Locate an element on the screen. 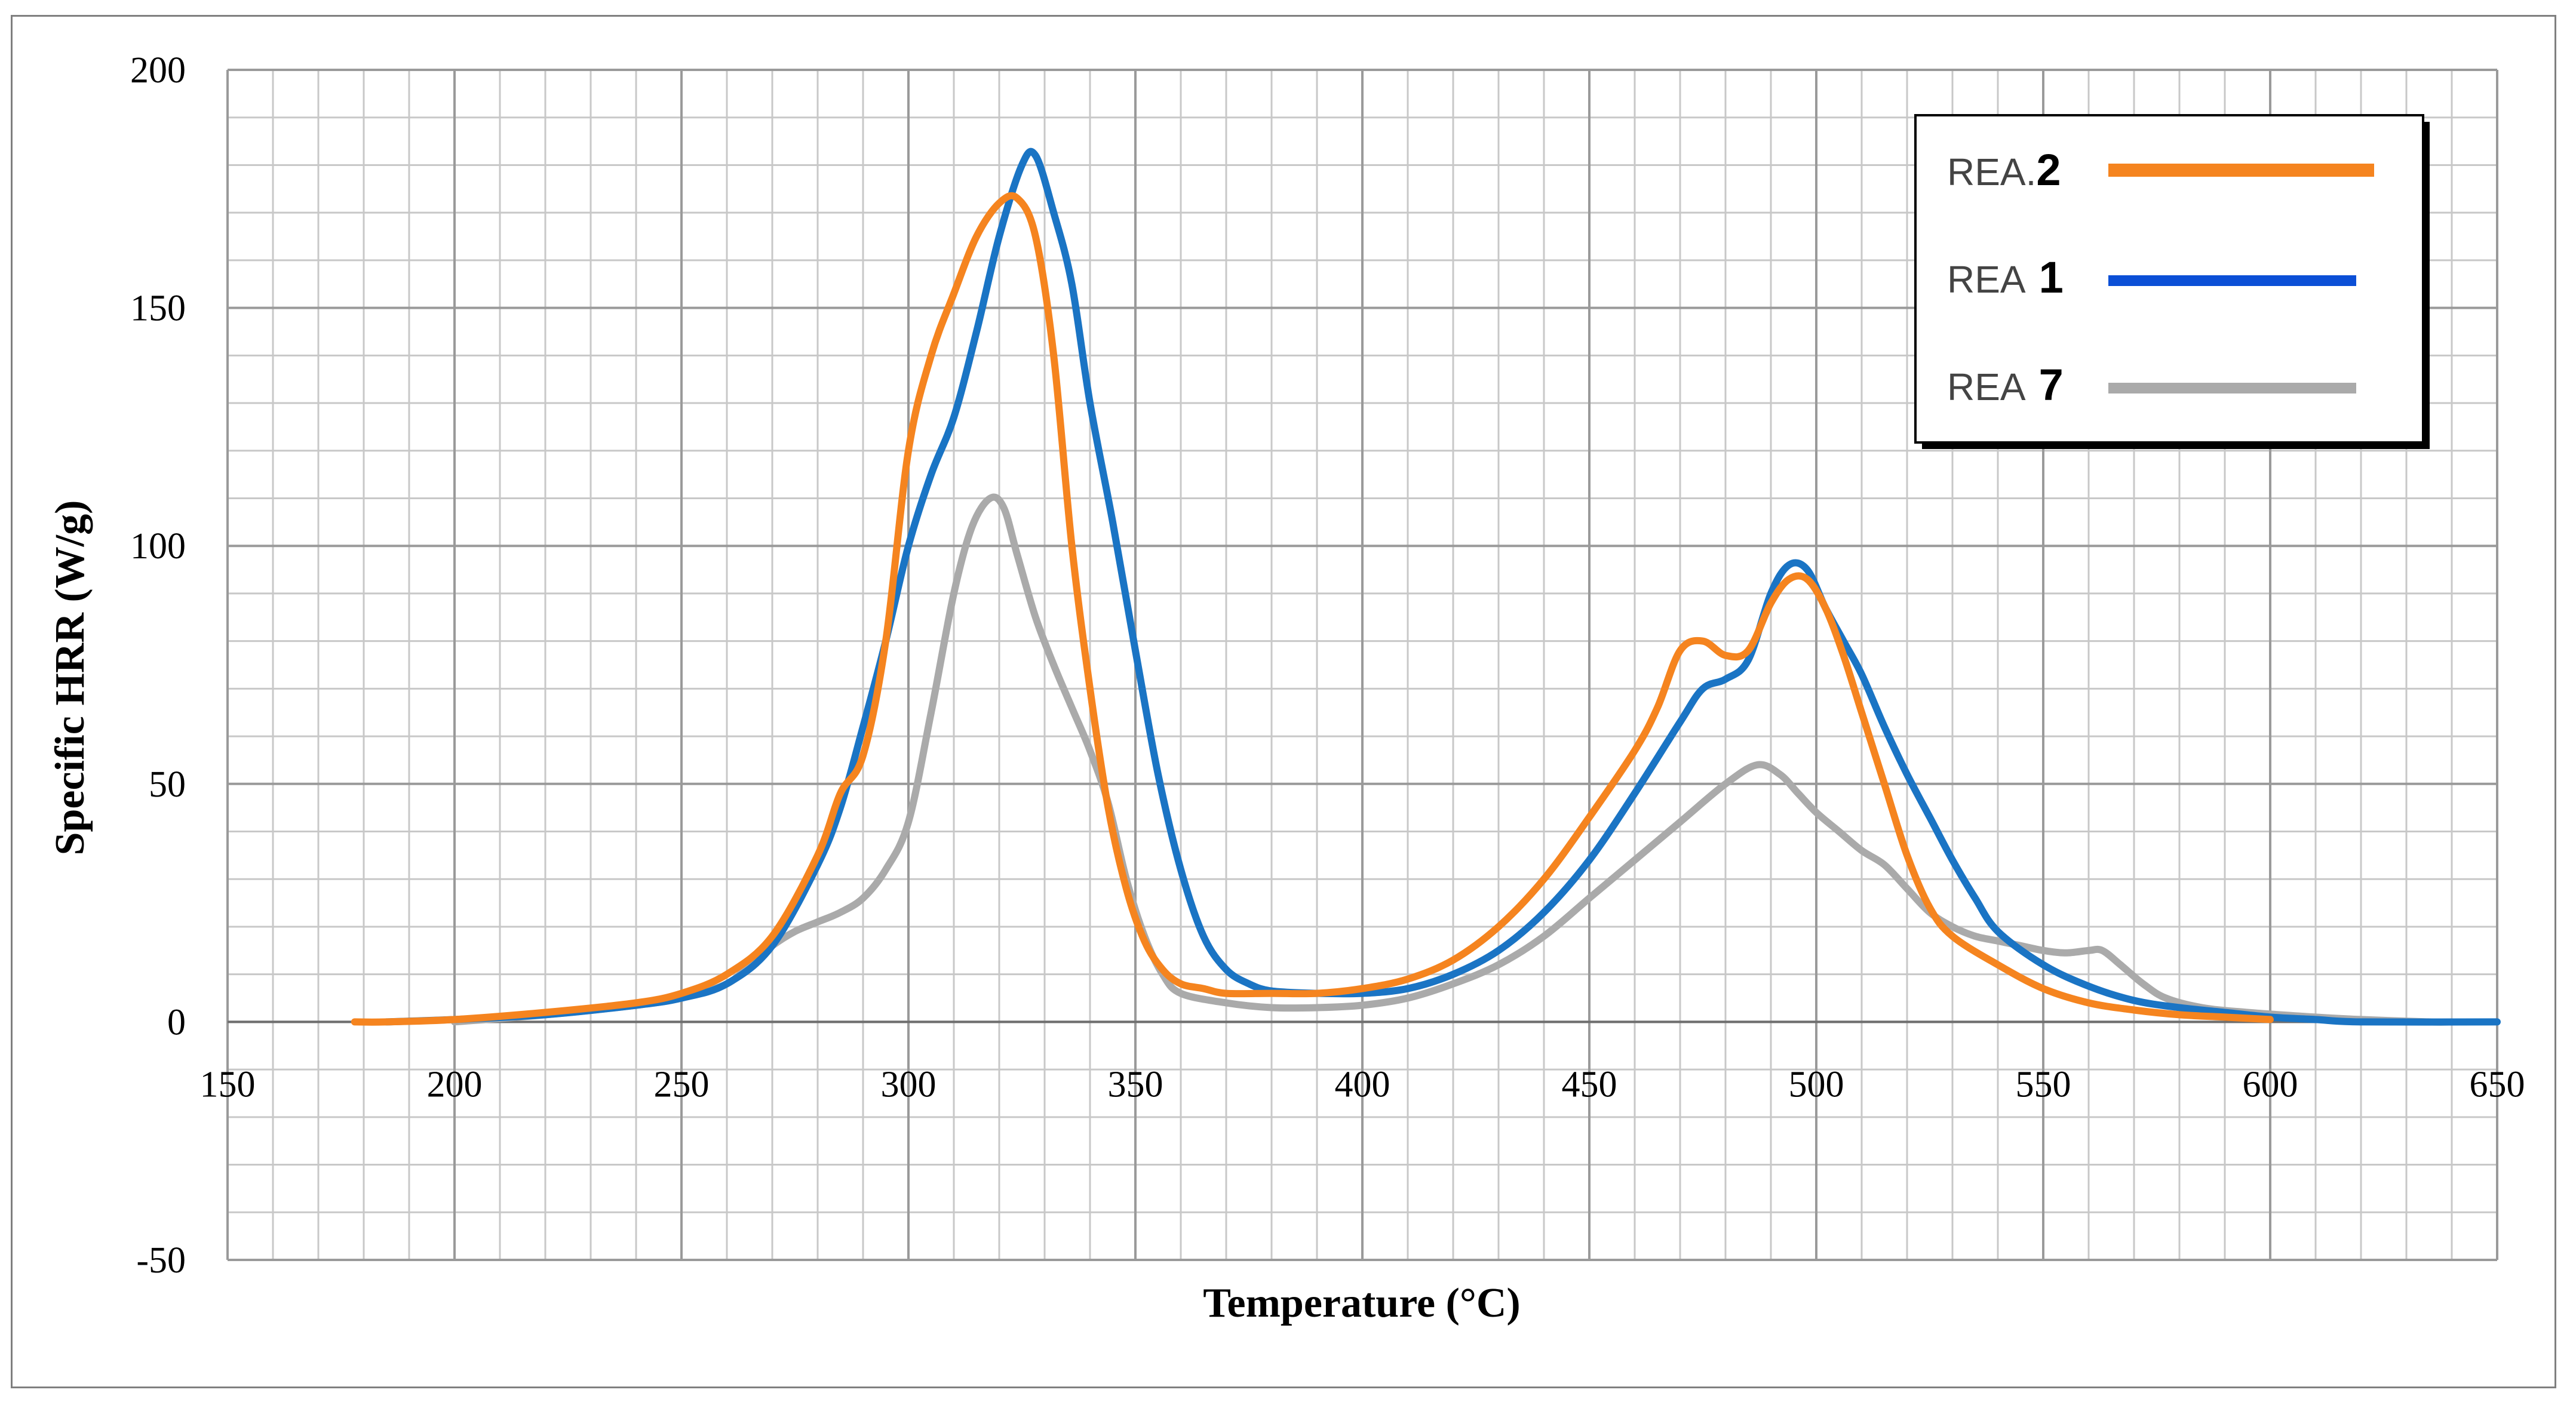 The width and height of the screenshot is (2576, 1408). y-axis-tick-labels: -50 0 50 100 150 200 is located at coordinates (158, 665).